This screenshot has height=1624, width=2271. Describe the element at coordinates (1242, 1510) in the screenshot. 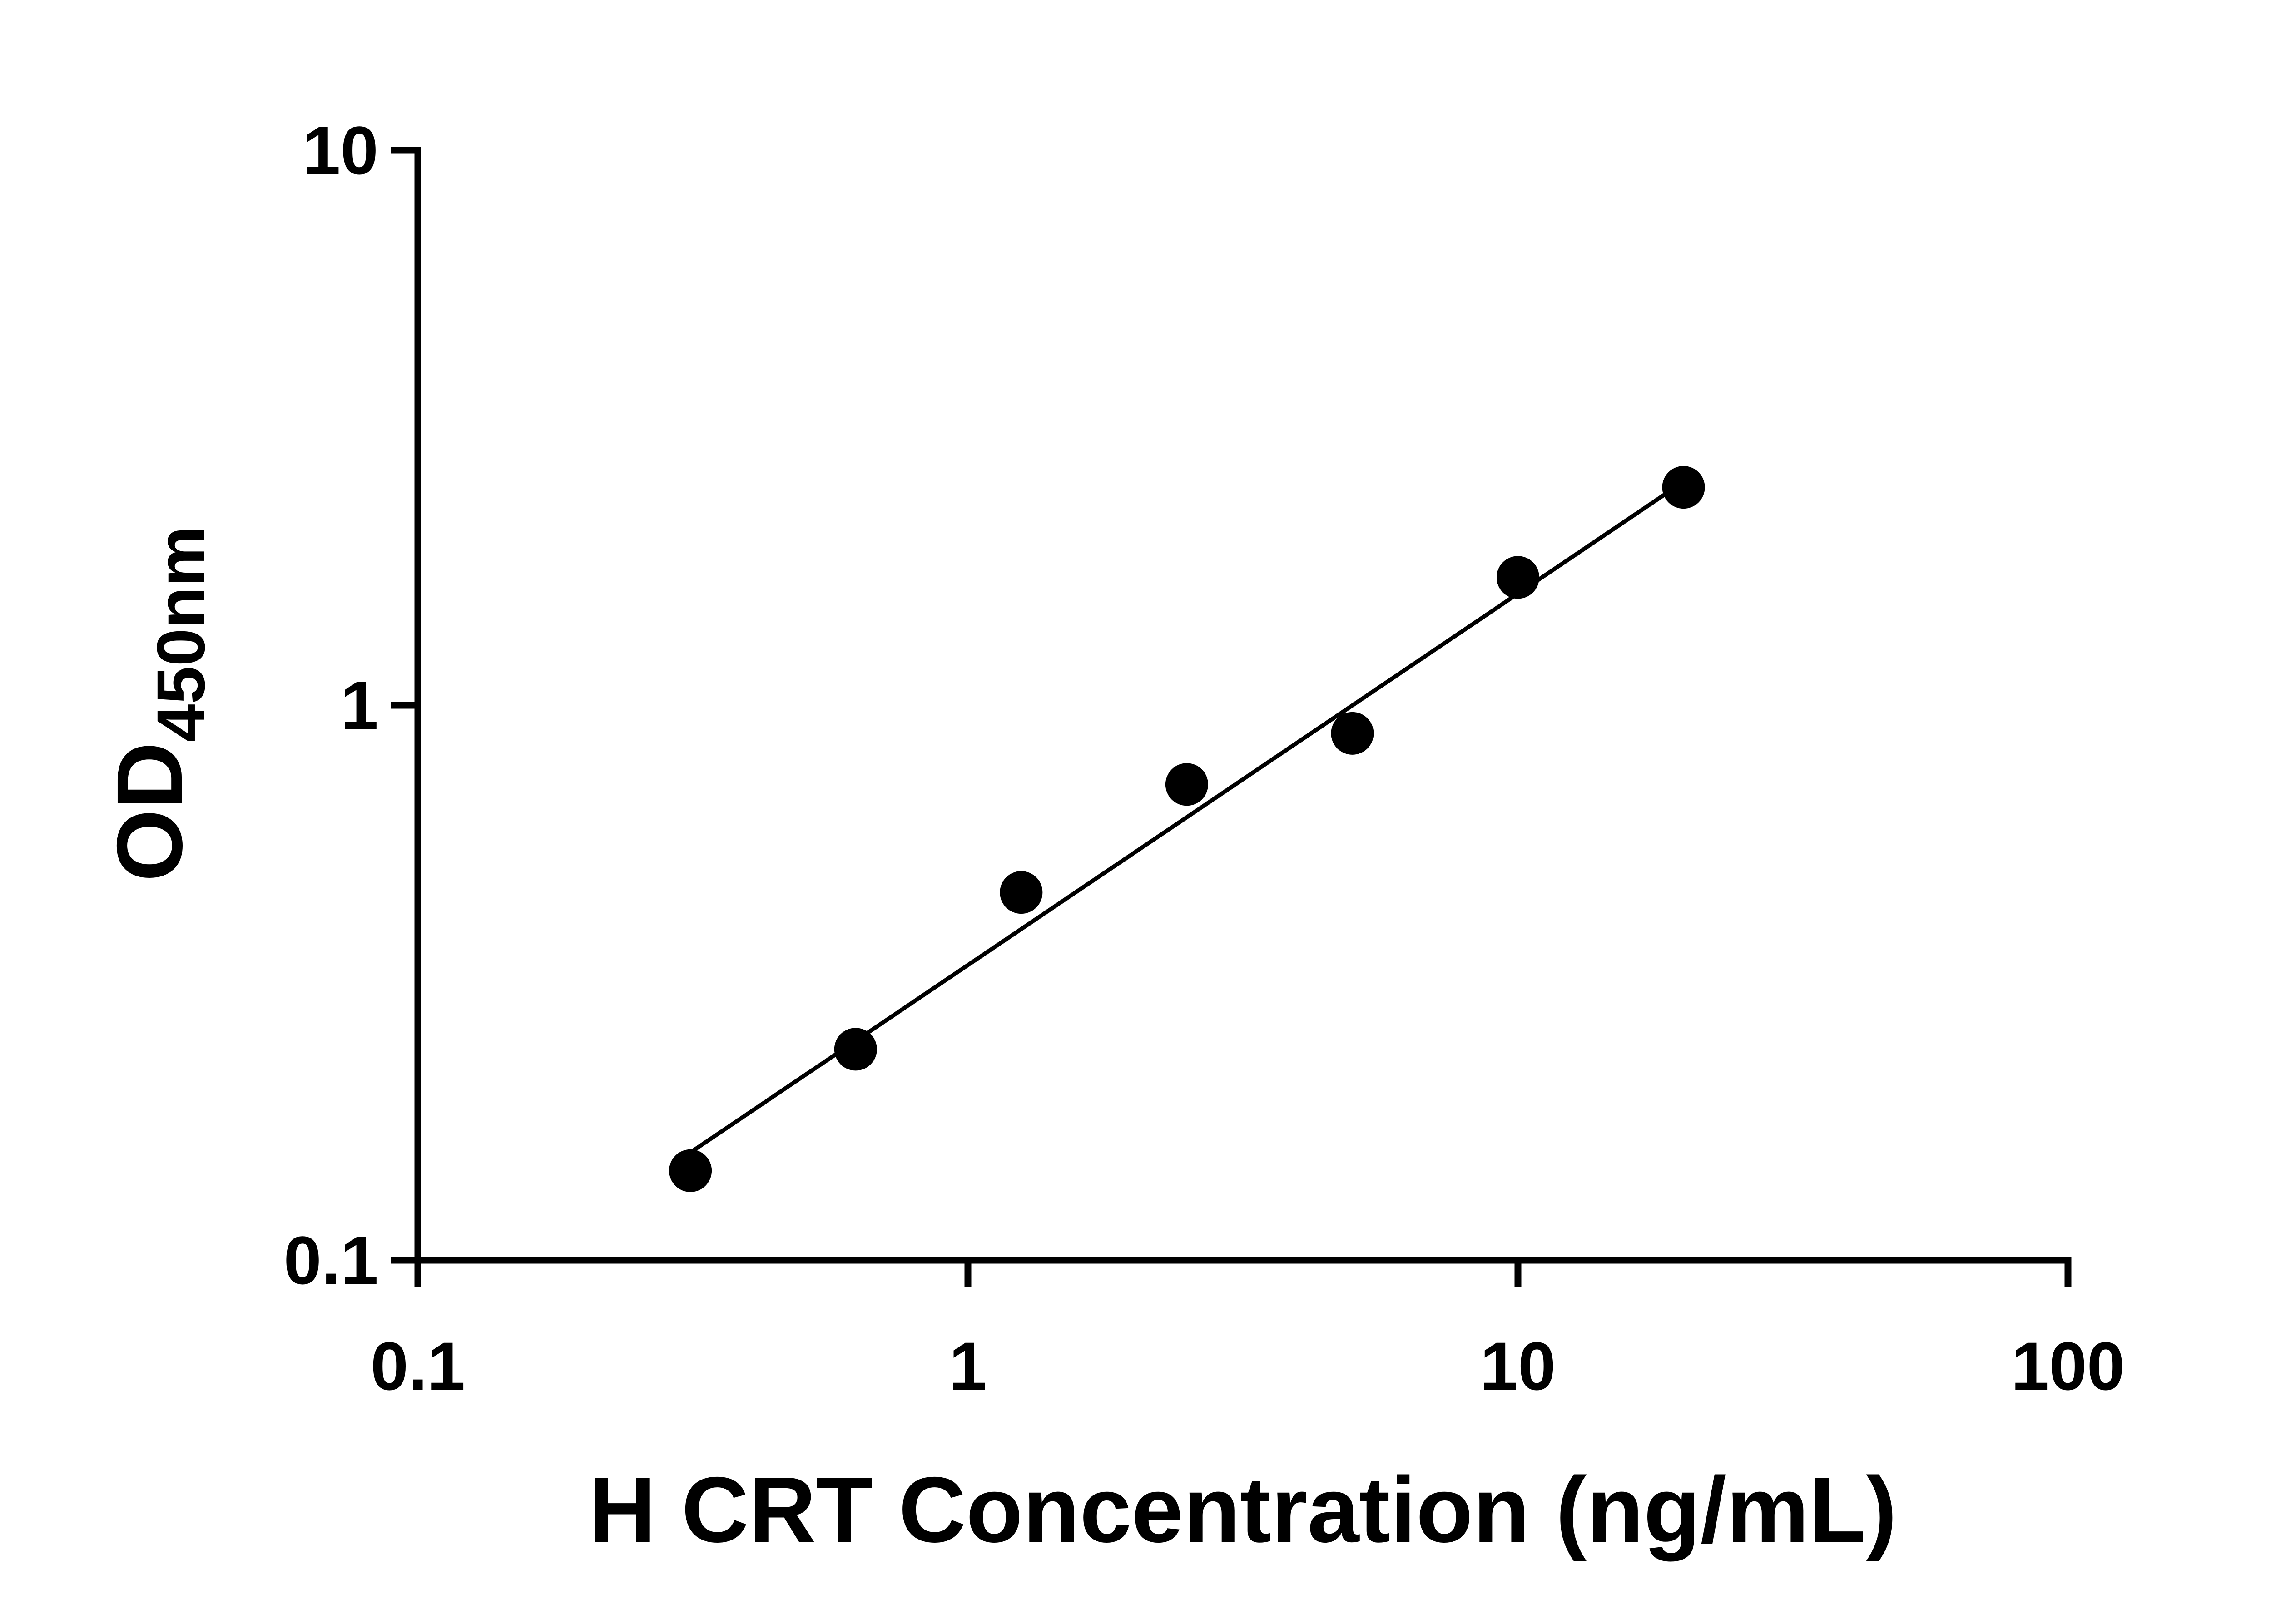

I see `x-axis-title: H CRT Concentration (ng/mL)` at that location.